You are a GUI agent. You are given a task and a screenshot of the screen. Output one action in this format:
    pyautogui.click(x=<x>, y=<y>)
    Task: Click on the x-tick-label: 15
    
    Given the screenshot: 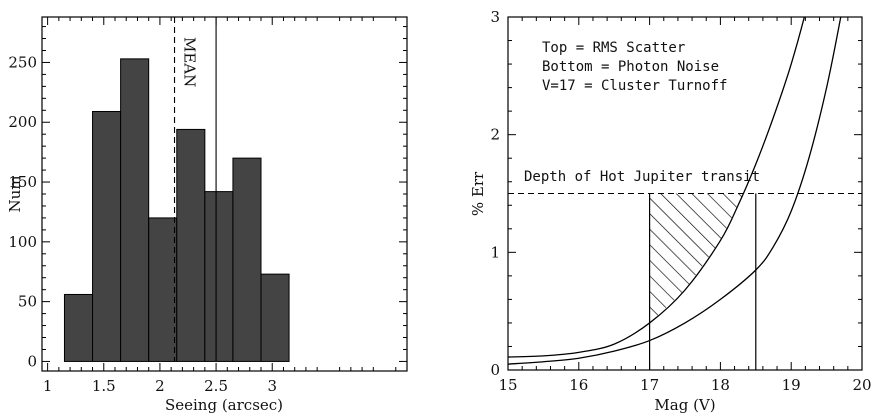 What is the action you would take?
    pyautogui.click(x=507, y=385)
    